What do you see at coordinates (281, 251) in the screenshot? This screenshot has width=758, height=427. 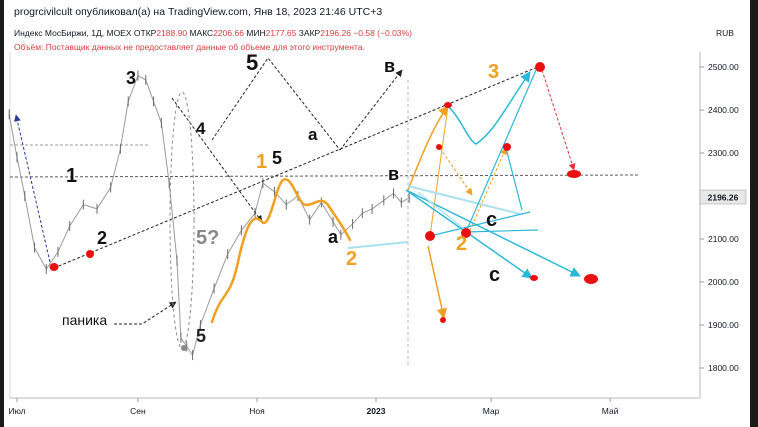 I see `wave-path-orange` at bounding box center [281, 251].